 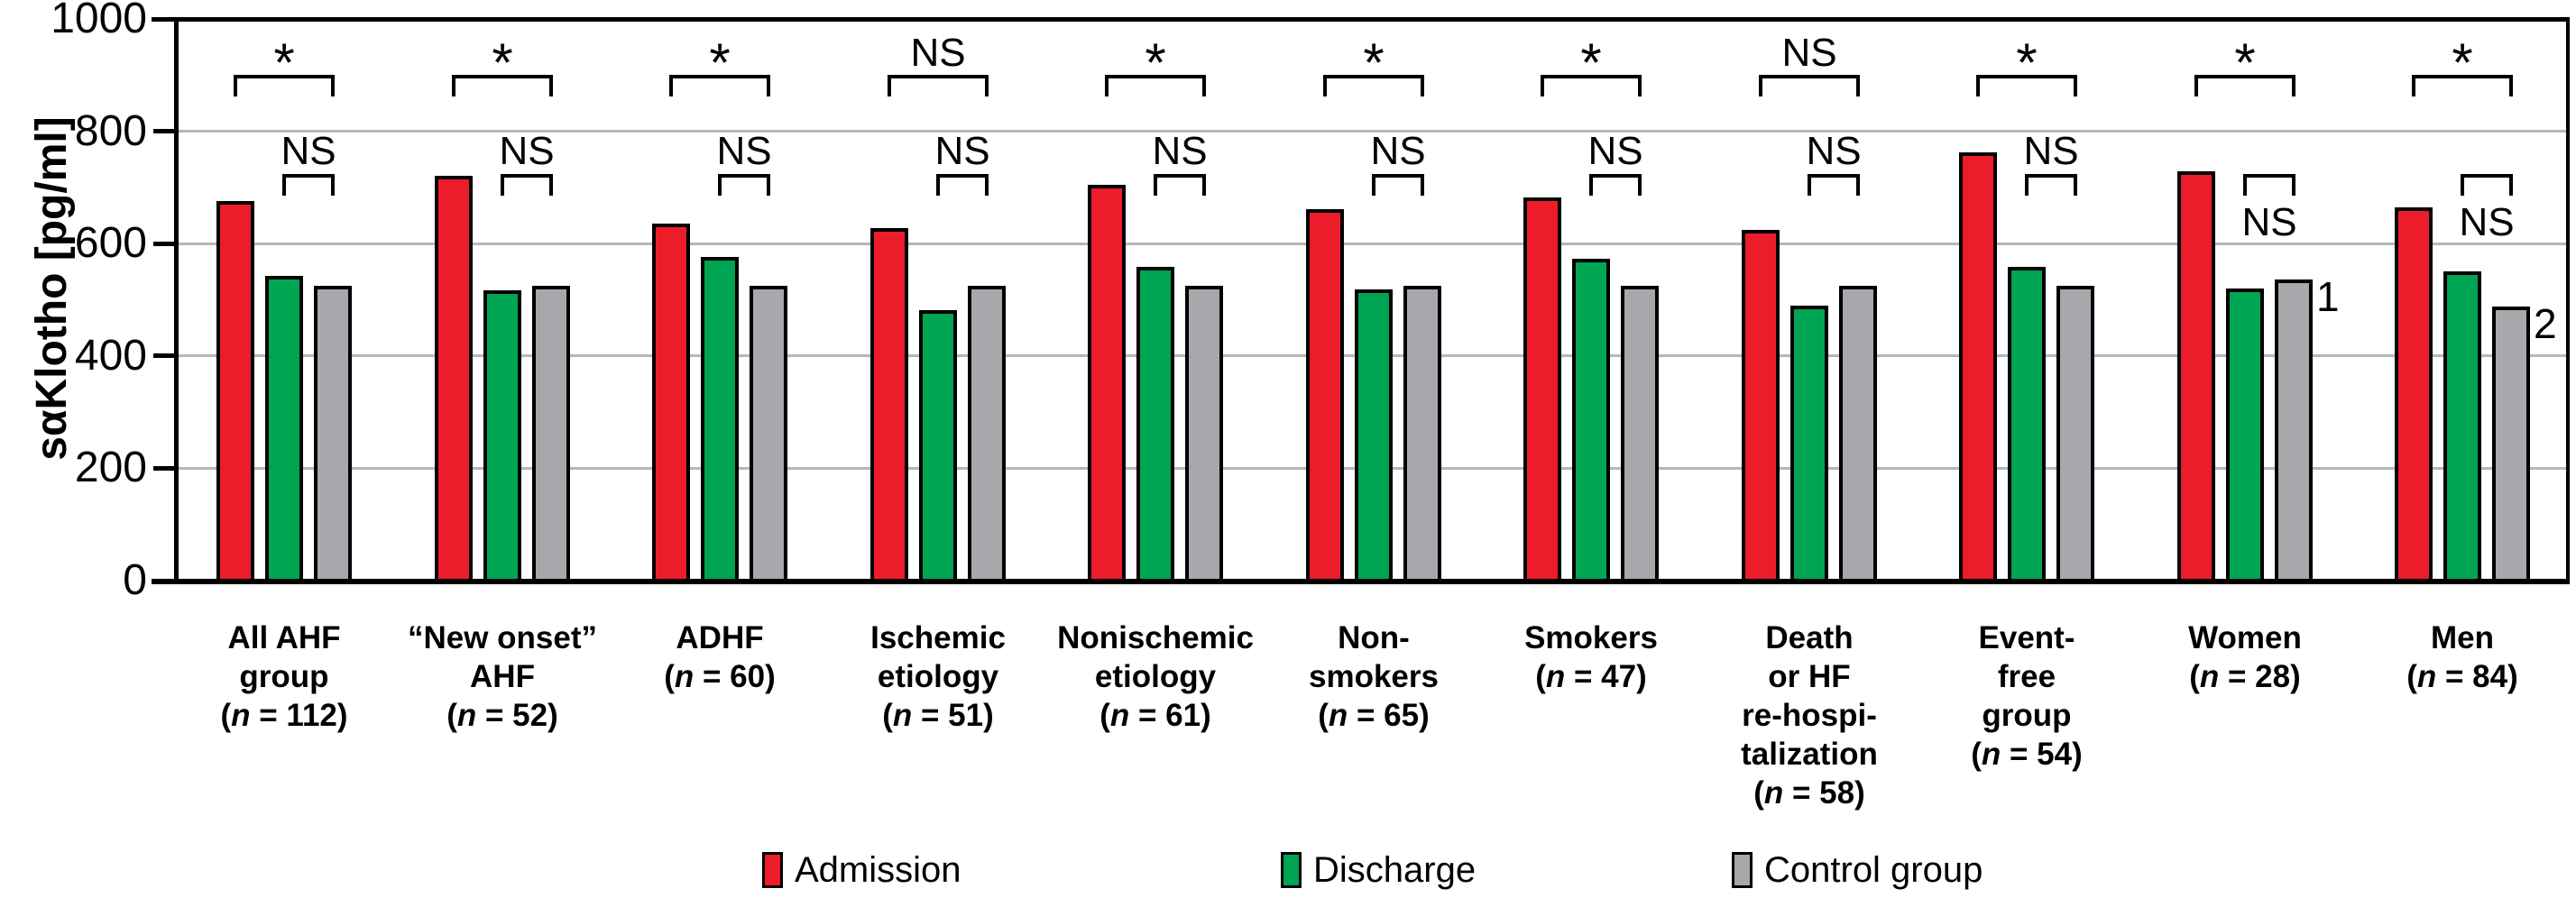 What do you see at coordinates (1591, 657) in the screenshot?
I see `category-label: Smokers (n = 47)` at bounding box center [1591, 657].